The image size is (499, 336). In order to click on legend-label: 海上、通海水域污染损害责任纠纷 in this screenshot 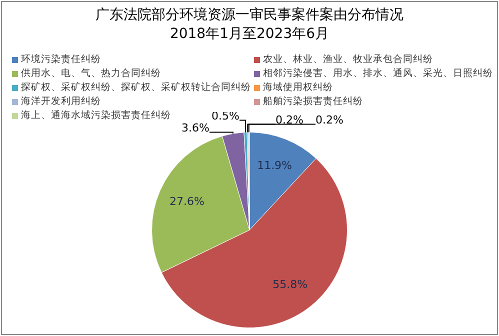, I will do `click(96, 115)`.